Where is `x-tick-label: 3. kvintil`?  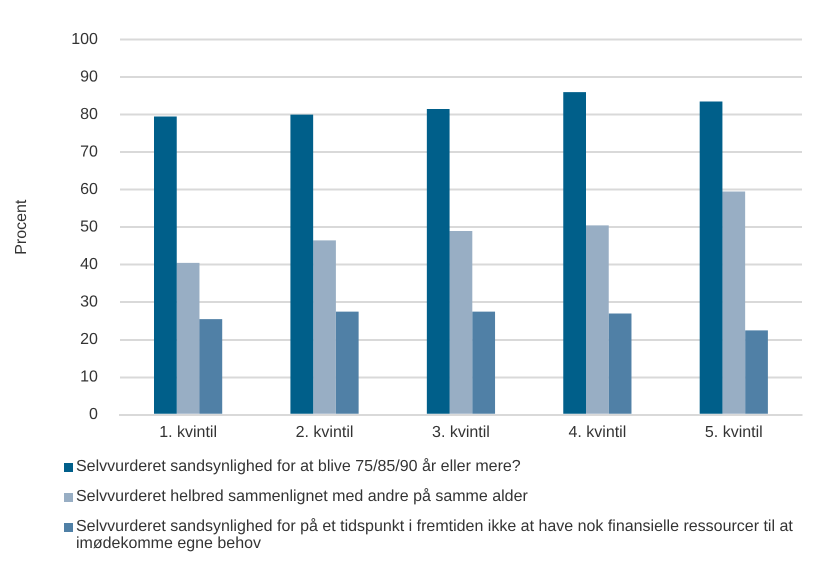
x-tick-label: 3. kvintil is located at coordinates (461, 432).